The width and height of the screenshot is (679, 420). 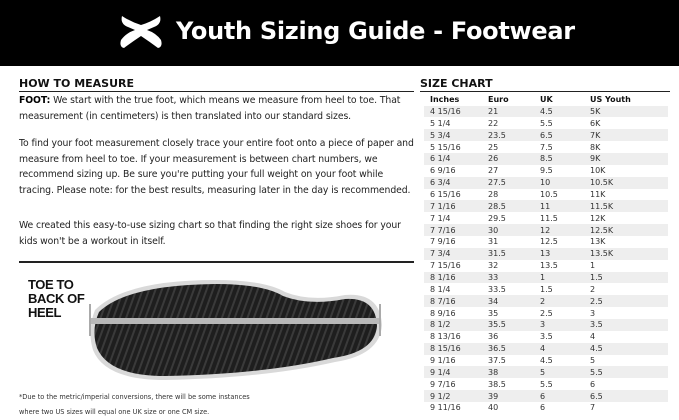 What do you see at coordinates (443, 384) in the screenshot?
I see `table-cell: 9 7/16` at bounding box center [443, 384].